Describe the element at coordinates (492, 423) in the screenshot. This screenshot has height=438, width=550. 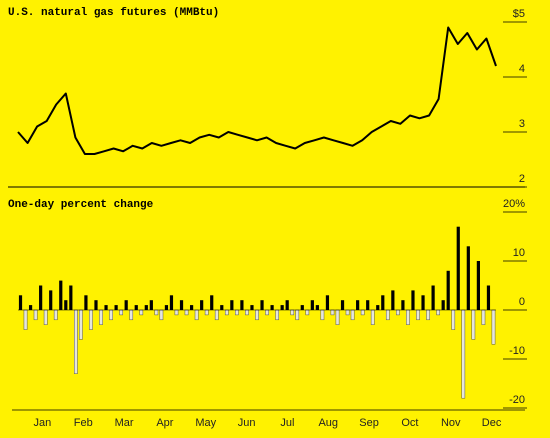
I see `x-tick-label: Dec` at that location.